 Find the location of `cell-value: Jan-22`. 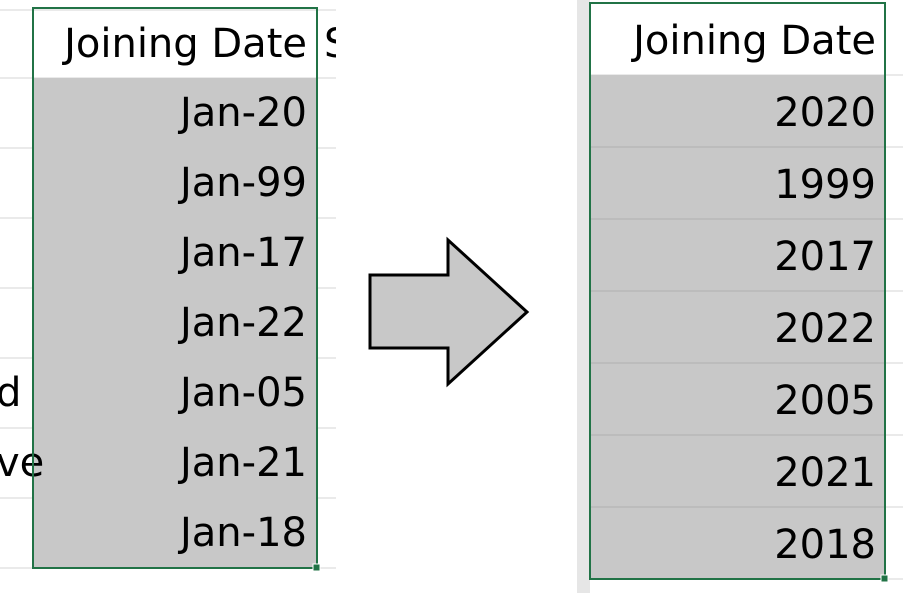

cell-value: Jan-22 is located at coordinates (242, 323).